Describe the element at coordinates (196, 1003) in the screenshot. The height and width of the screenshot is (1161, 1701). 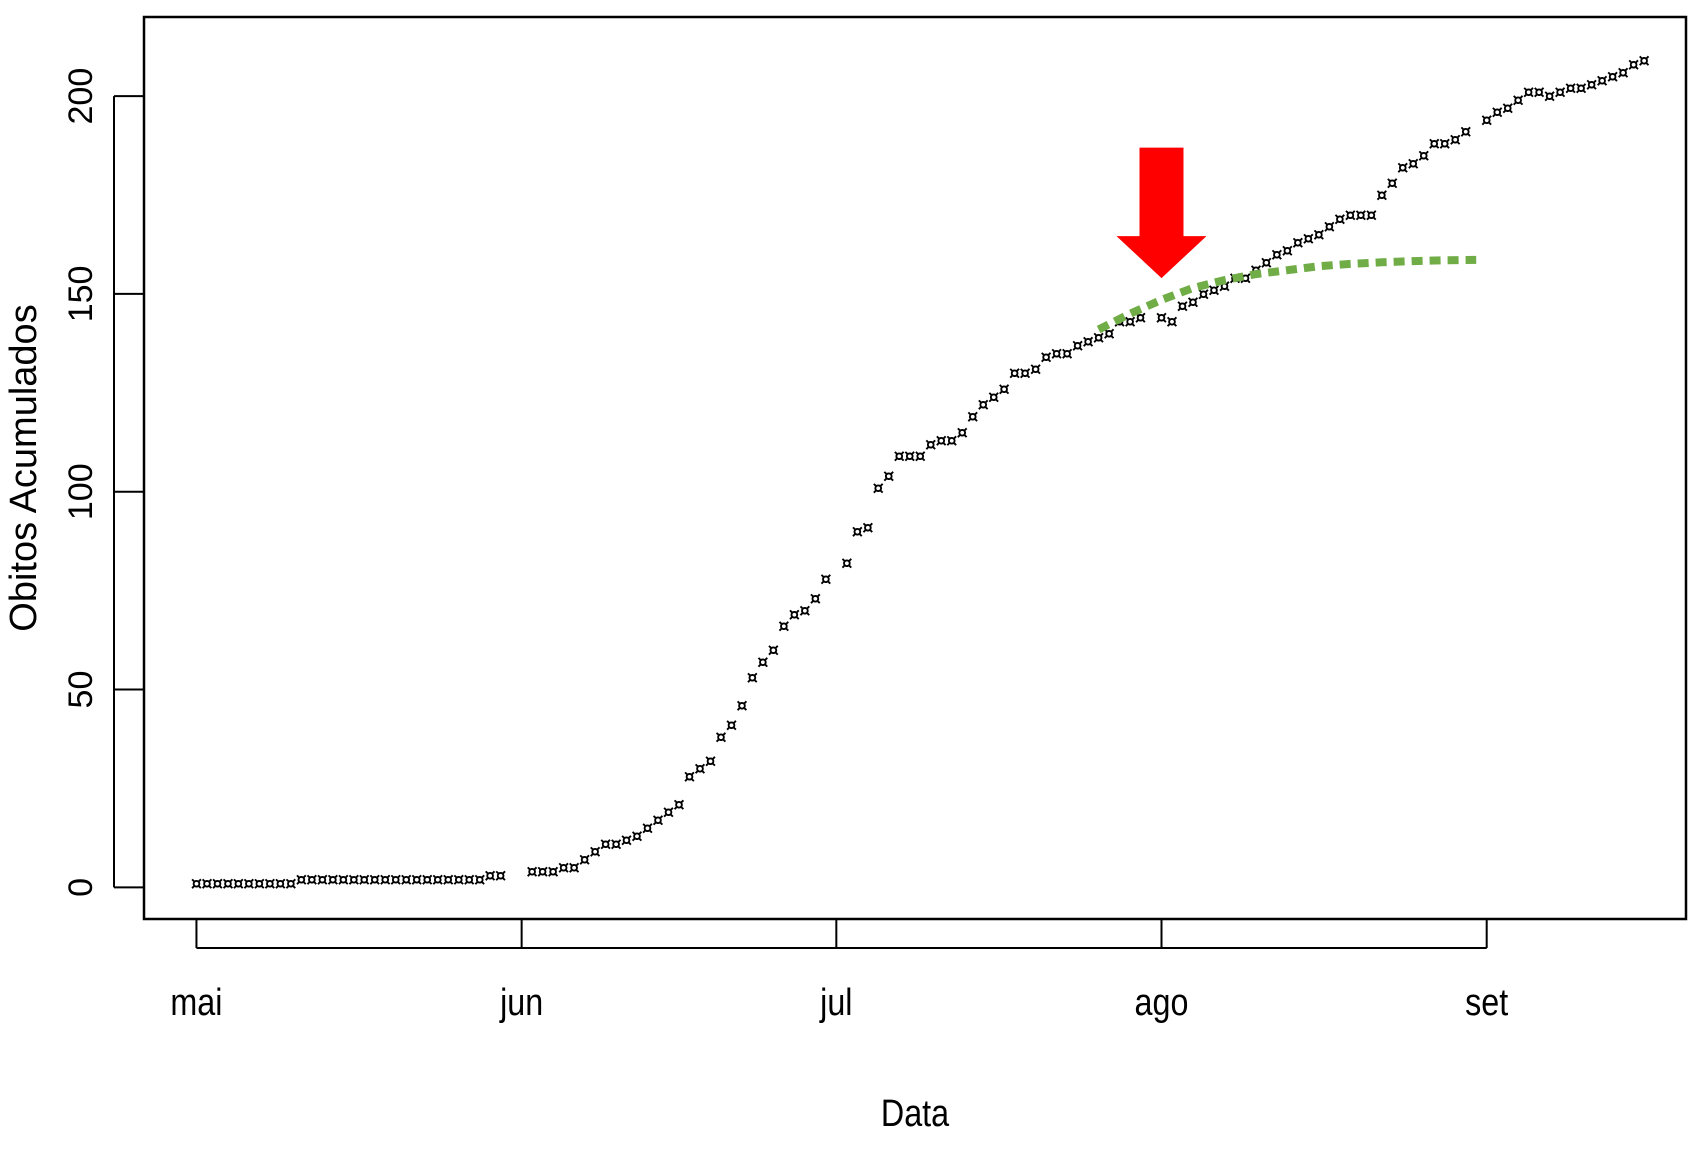
I see `x-tick-label: mai` at that location.